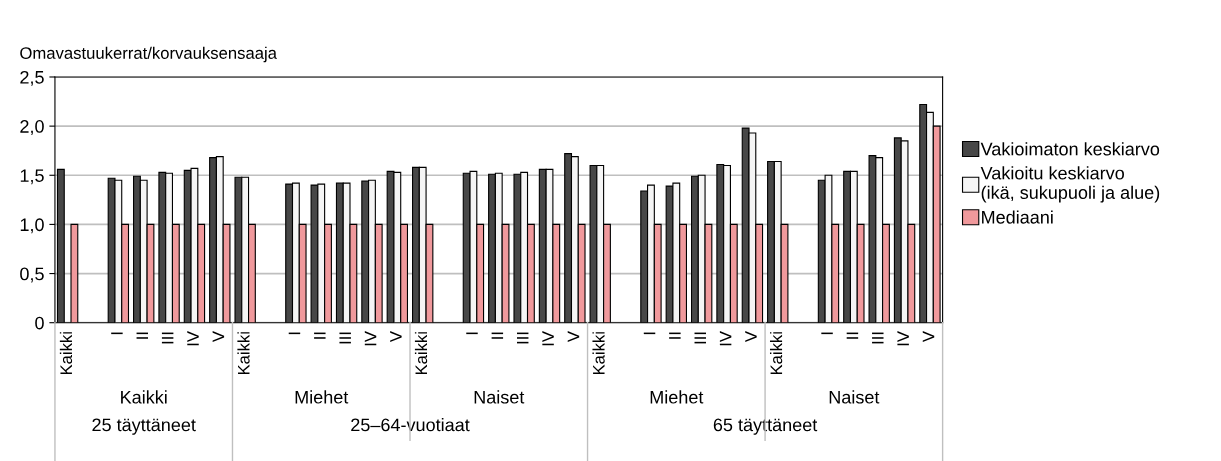 This screenshot has width=1221, height=461. Describe the element at coordinates (1017, 217) in the screenshot. I see `legend-label: Mediaani` at that location.